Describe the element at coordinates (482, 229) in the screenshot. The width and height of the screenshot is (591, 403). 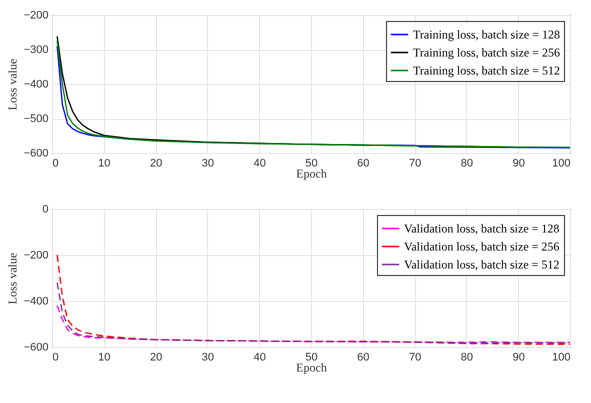
I see `legend-label: Validation loss, batch size = 128` at that location.